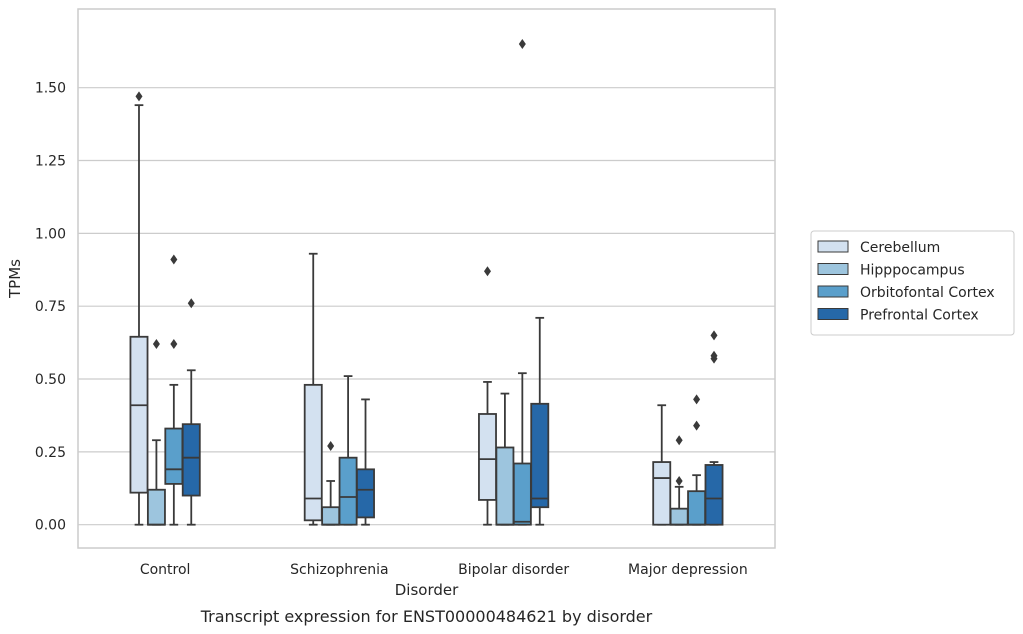 This screenshot has width=1023, height=634. I want to click on x-tick-label: Bipolar disorder, so click(513, 570).